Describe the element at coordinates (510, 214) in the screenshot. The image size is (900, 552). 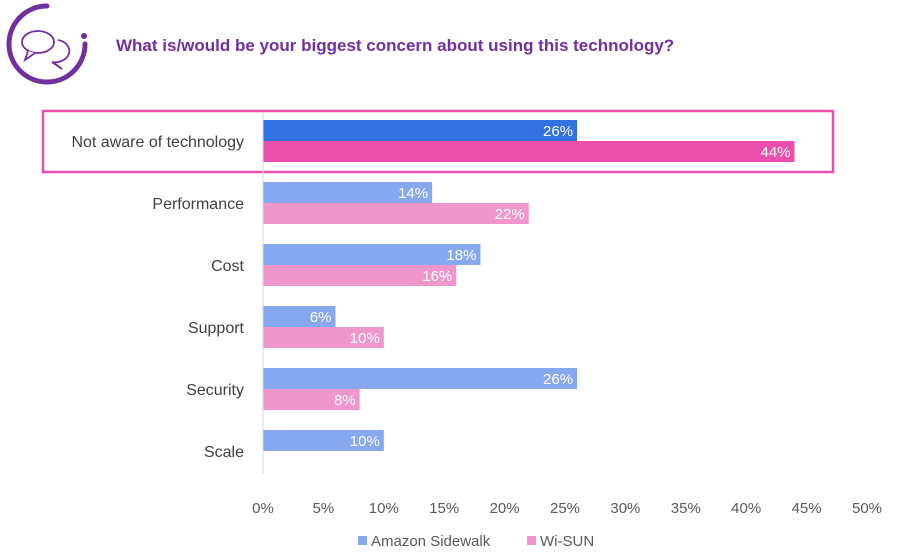
I see `data-label: 22%` at that location.